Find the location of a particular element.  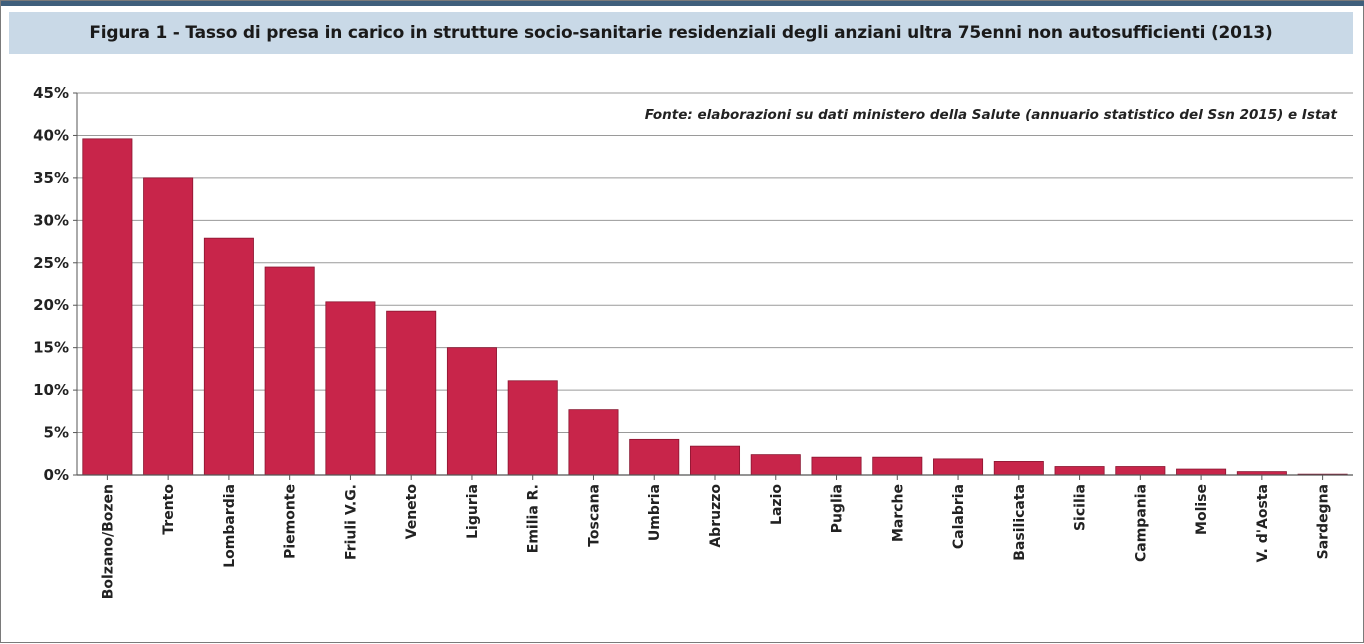

y-tick-label: 20% is located at coordinates (51, 305).